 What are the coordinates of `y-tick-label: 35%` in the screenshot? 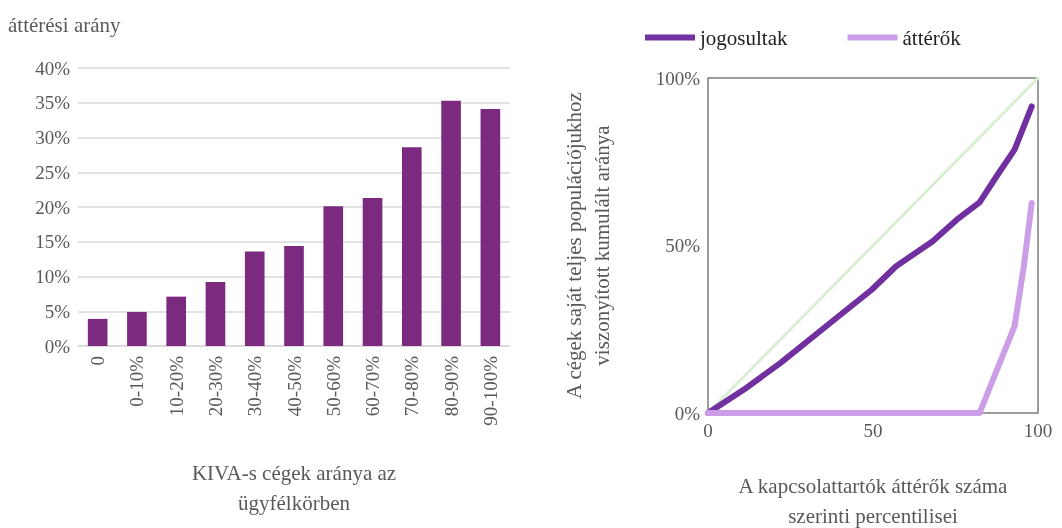 It's located at (53, 103).